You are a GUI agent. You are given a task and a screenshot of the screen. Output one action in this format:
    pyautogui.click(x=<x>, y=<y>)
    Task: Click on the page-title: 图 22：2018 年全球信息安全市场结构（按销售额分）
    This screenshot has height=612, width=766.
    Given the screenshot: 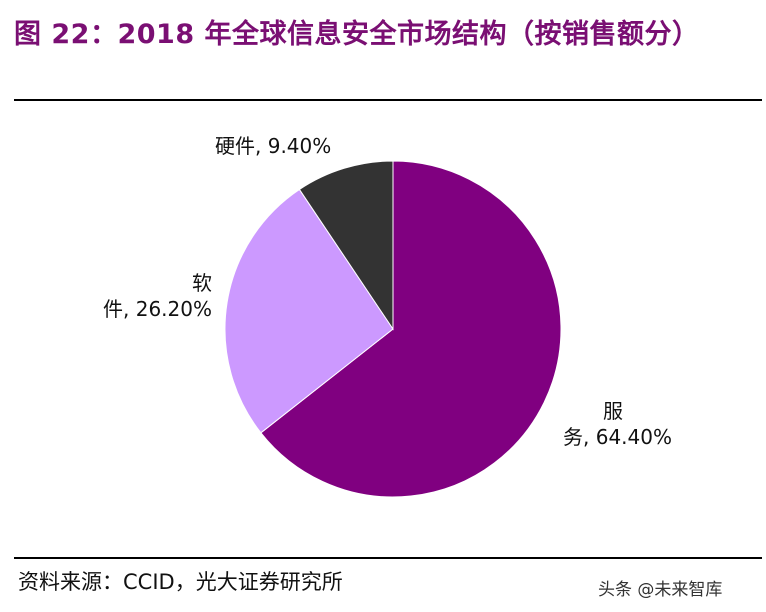 What is the action you would take?
    pyautogui.click(x=357, y=34)
    